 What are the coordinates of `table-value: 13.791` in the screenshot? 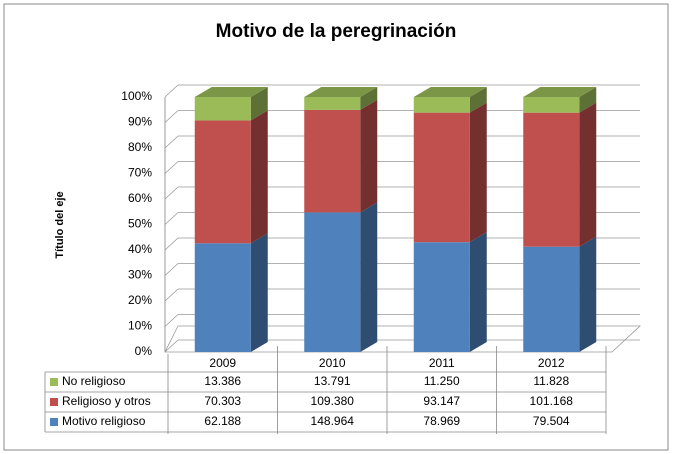 It's located at (332, 381).